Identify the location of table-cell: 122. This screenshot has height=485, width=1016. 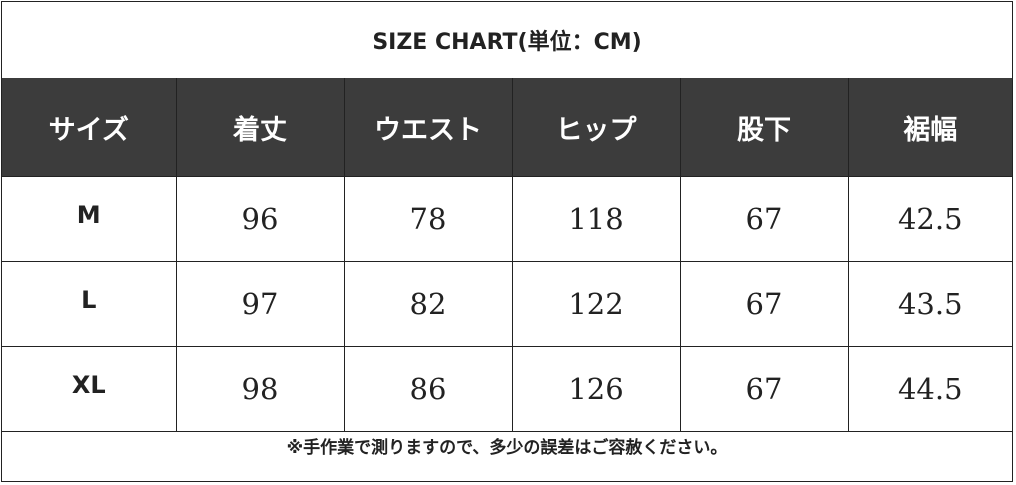
(596, 304).